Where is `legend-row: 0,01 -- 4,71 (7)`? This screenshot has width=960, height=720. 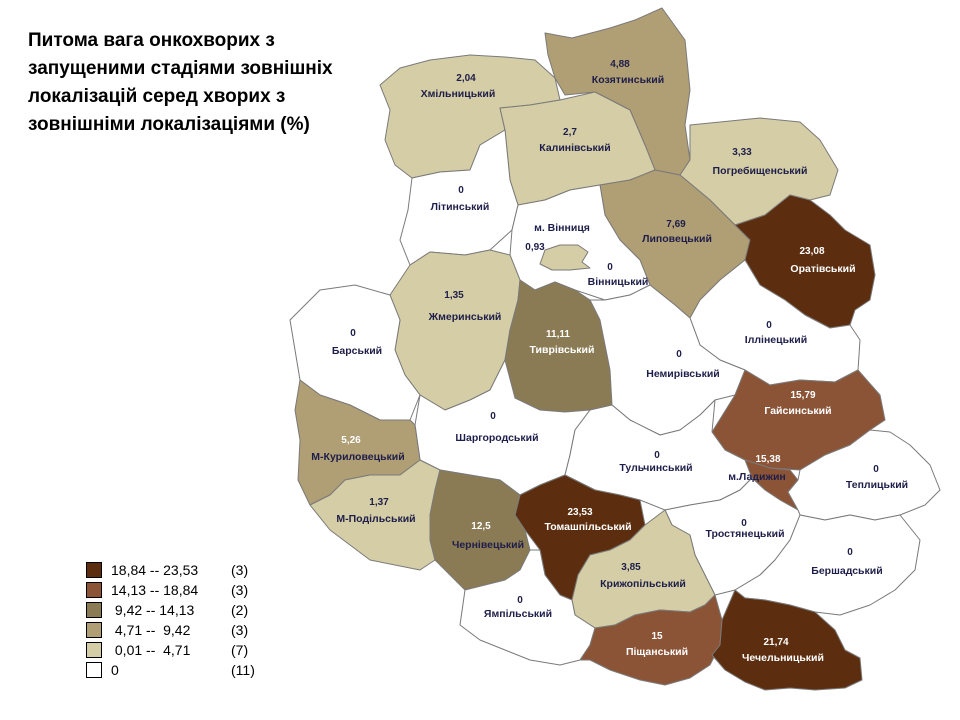
legend-row: 0,01 -- 4,71 (7) is located at coordinates (186, 650).